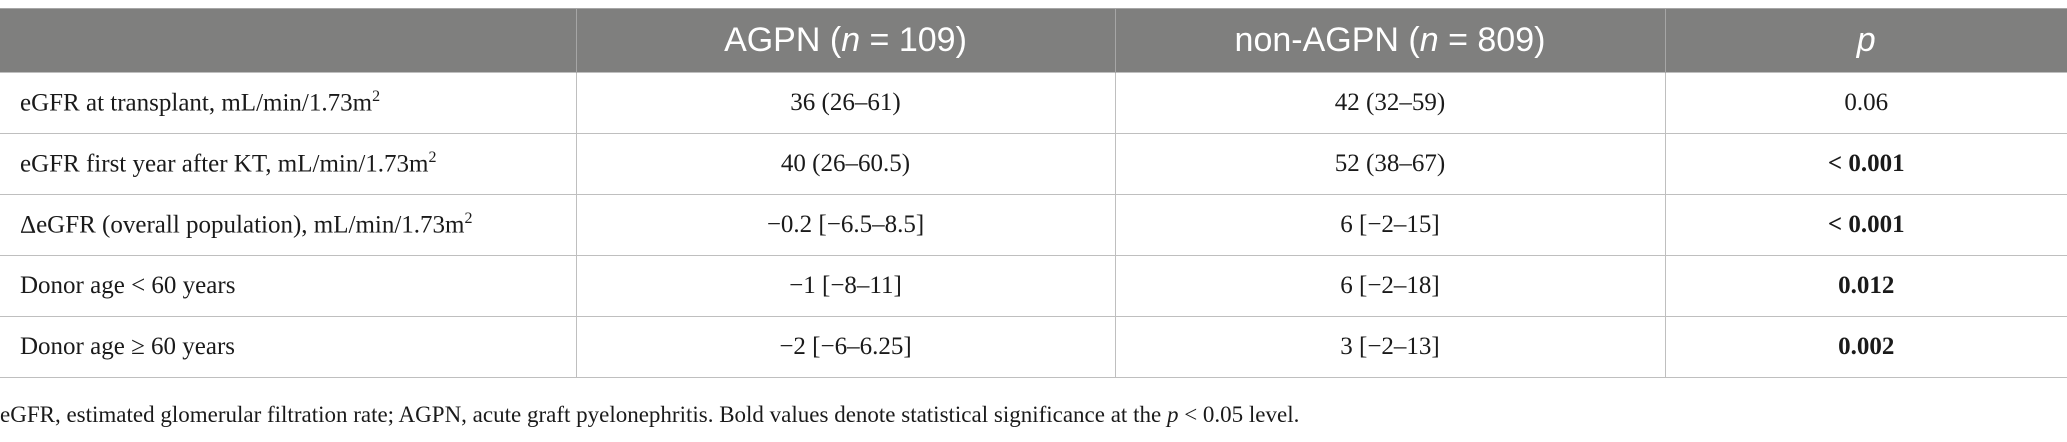 The height and width of the screenshot is (442, 2067). Describe the element at coordinates (288, 164) in the screenshot. I see `row-label-cell: eGFR first year after KT, mL/min/1.73m2` at that location.